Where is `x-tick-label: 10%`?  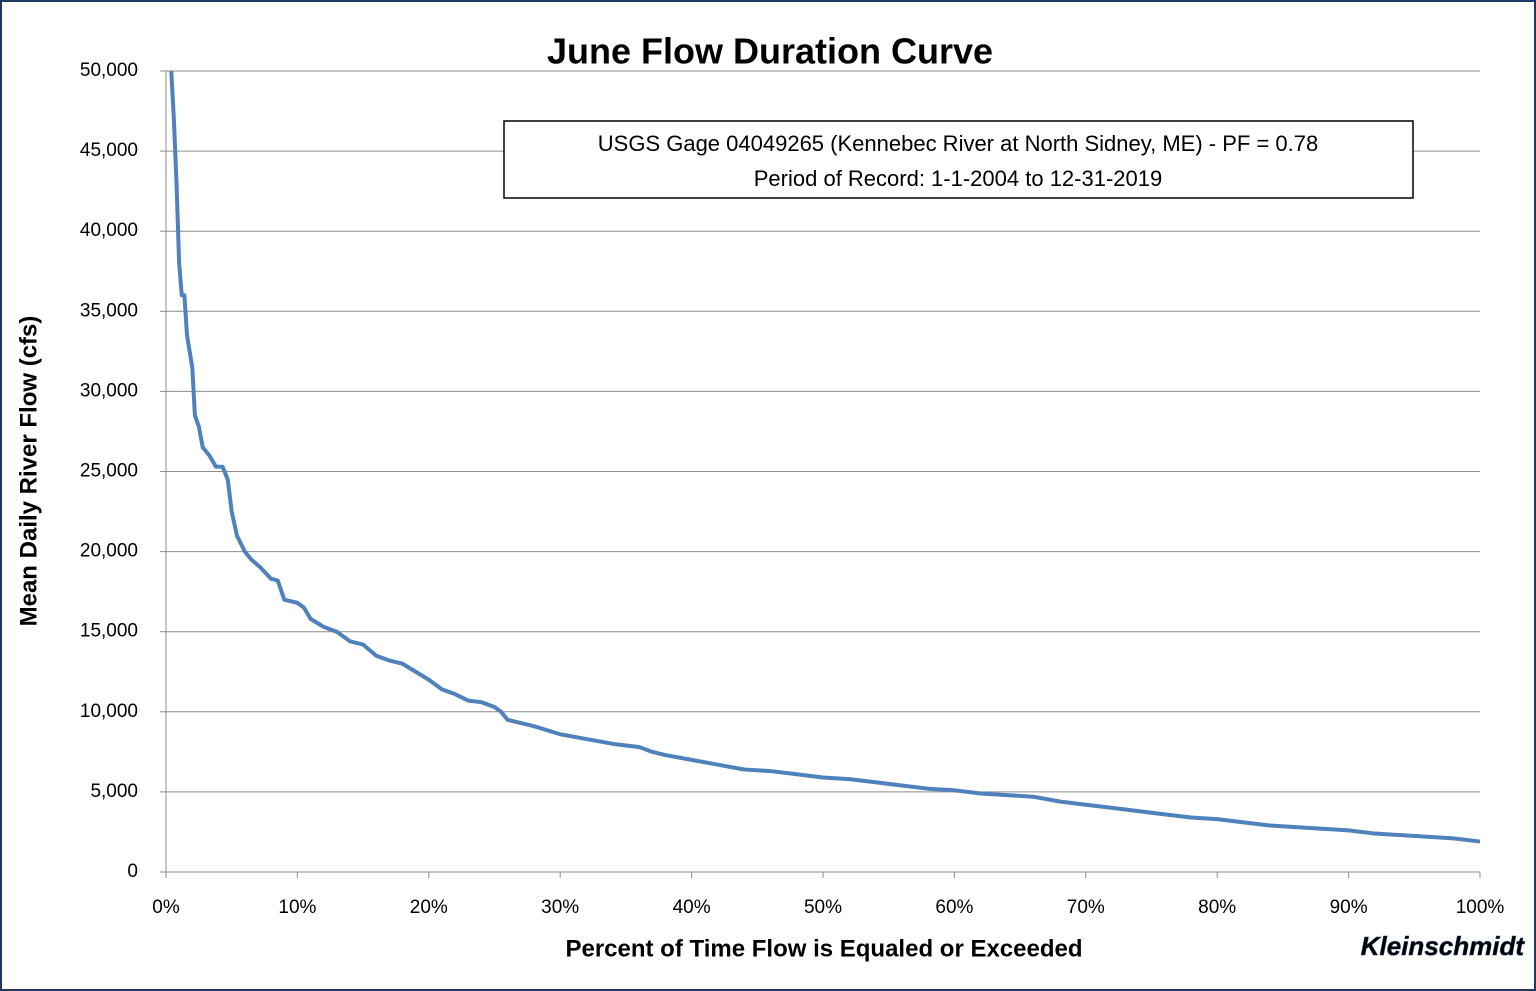
x-tick-label: 10% is located at coordinates (297, 907).